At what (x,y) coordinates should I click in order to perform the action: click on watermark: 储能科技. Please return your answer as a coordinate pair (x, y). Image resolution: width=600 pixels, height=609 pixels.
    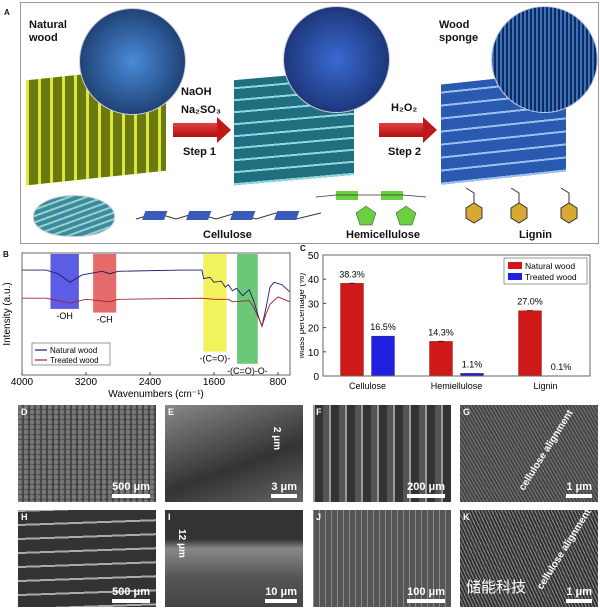
    Looking at the image, I should click on (496, 587).